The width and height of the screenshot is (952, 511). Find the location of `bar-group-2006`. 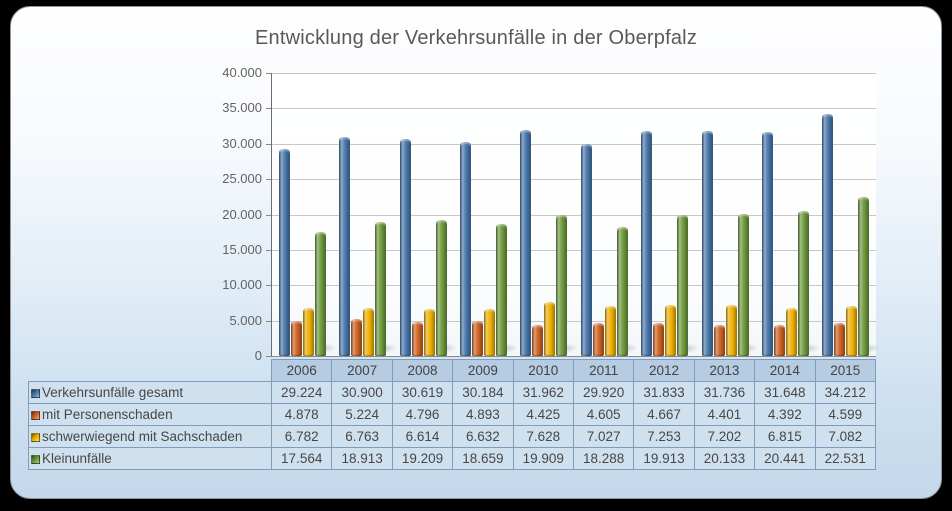

bar-group-2006 is located at coordinates (302, 214).